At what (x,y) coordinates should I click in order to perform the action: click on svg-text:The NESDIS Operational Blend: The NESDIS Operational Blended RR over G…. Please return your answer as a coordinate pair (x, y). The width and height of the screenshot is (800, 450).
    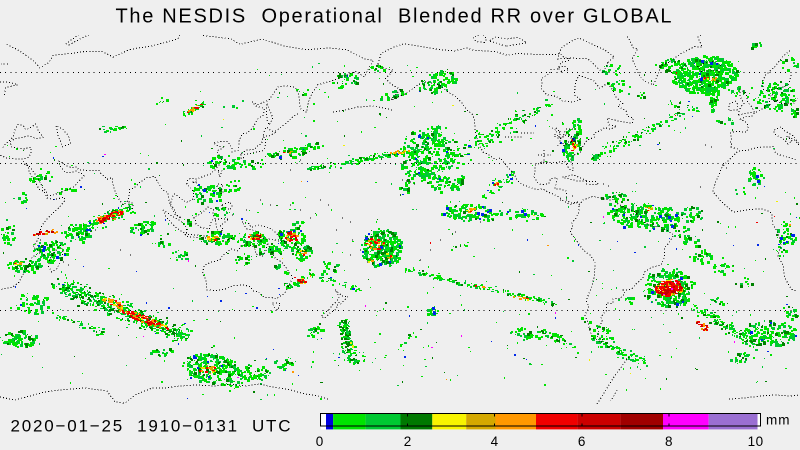
    Looking at the image, I should click on (394, 17).